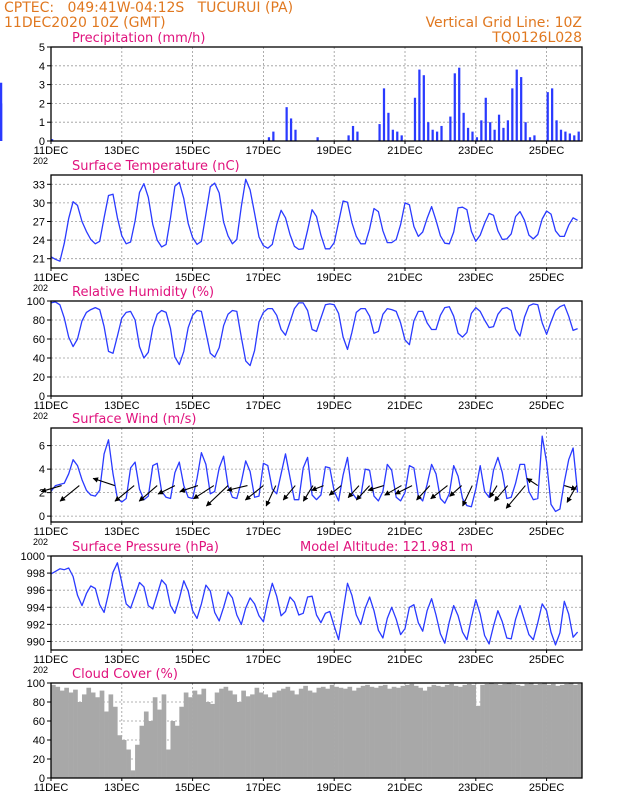  I want to click on y-tick-label: 21, so click(39, 260).